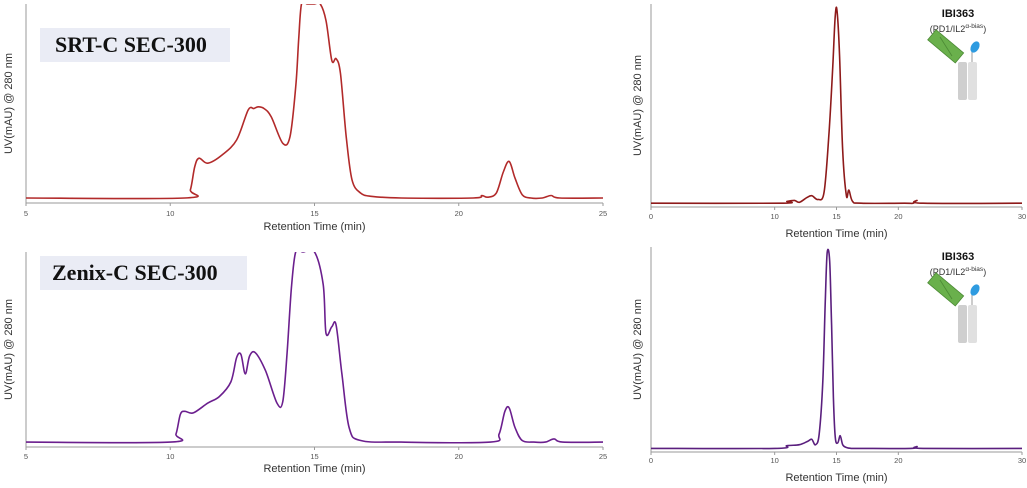  I want to click on chart-title: Zenix-C SEC-300, so click(135, 272).